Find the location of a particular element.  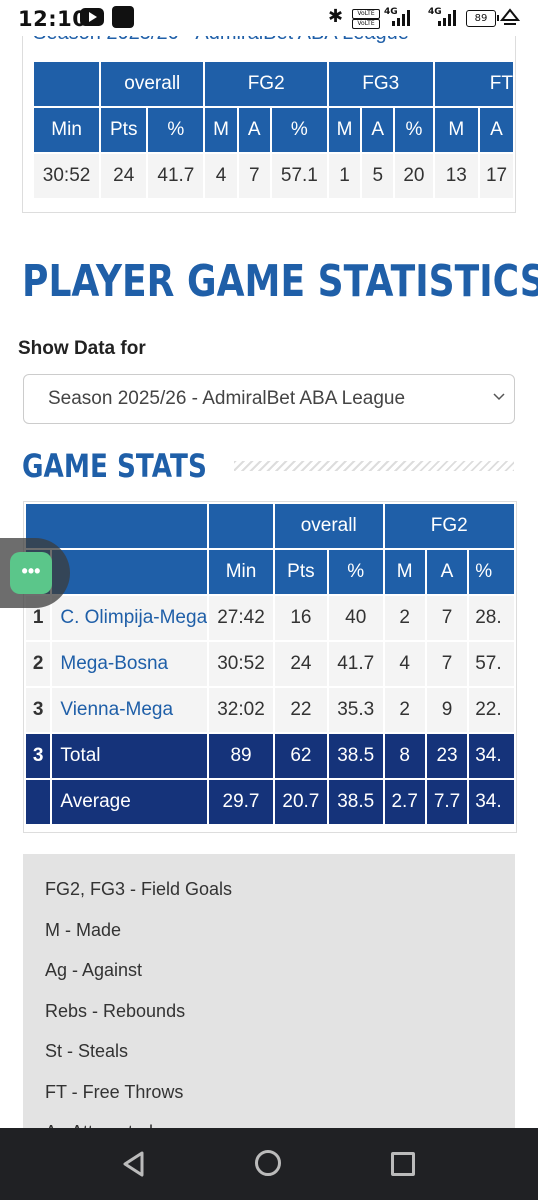

back-icon is located at coordinates (134, 1164).